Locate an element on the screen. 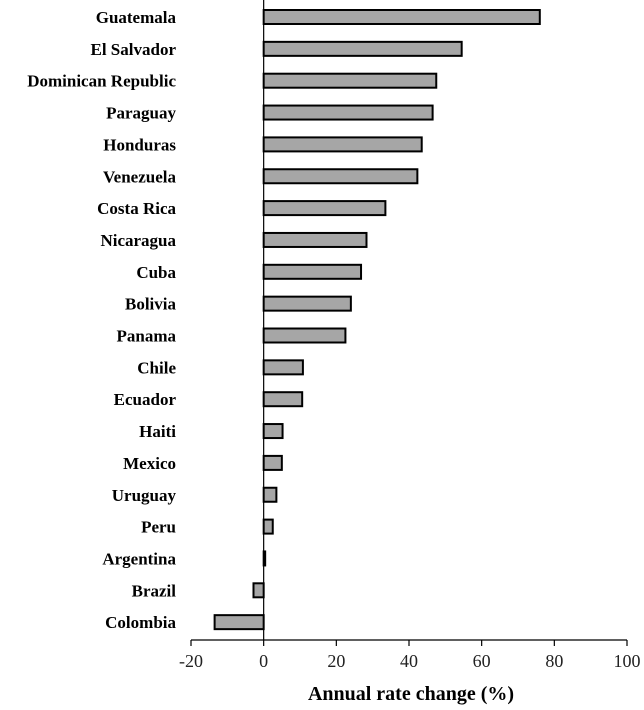 The image size is (644, 710). x-tick-label: -20 is located at coordinates (191, 661).